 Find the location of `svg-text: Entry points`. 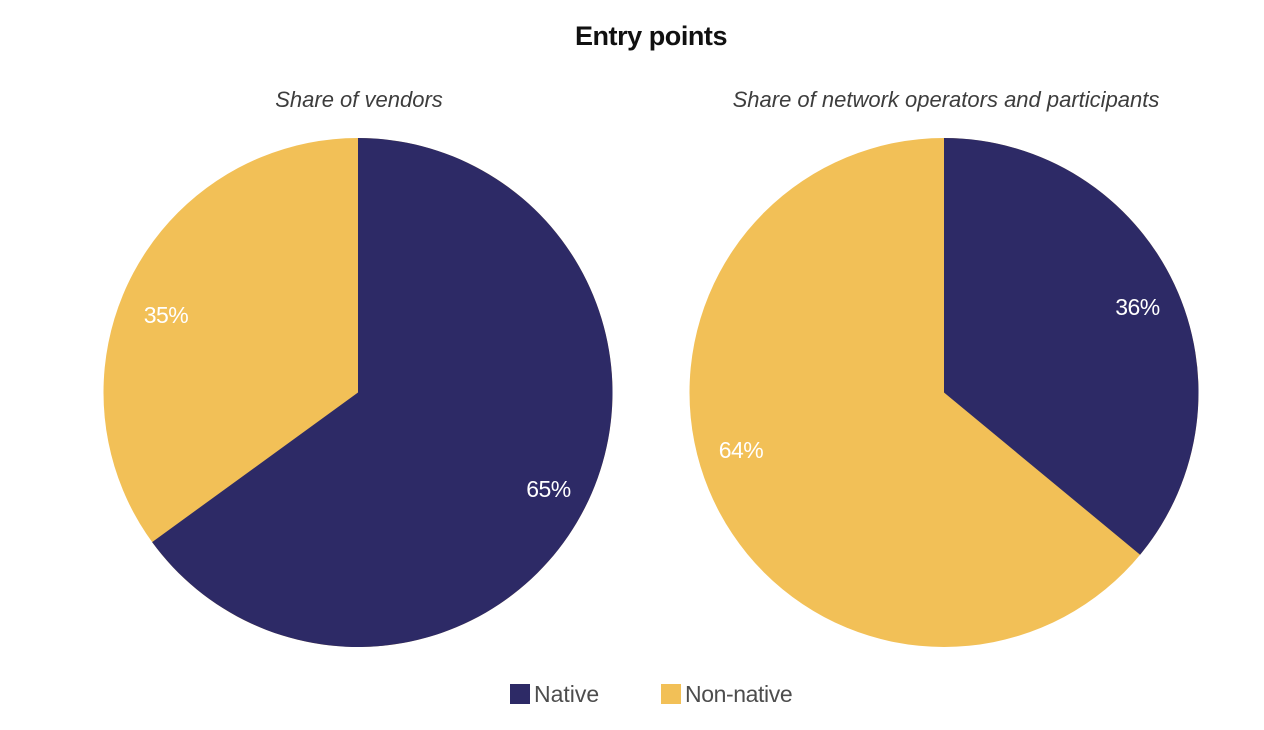

svg-text: Entry points is located at coordinates (651, 36).